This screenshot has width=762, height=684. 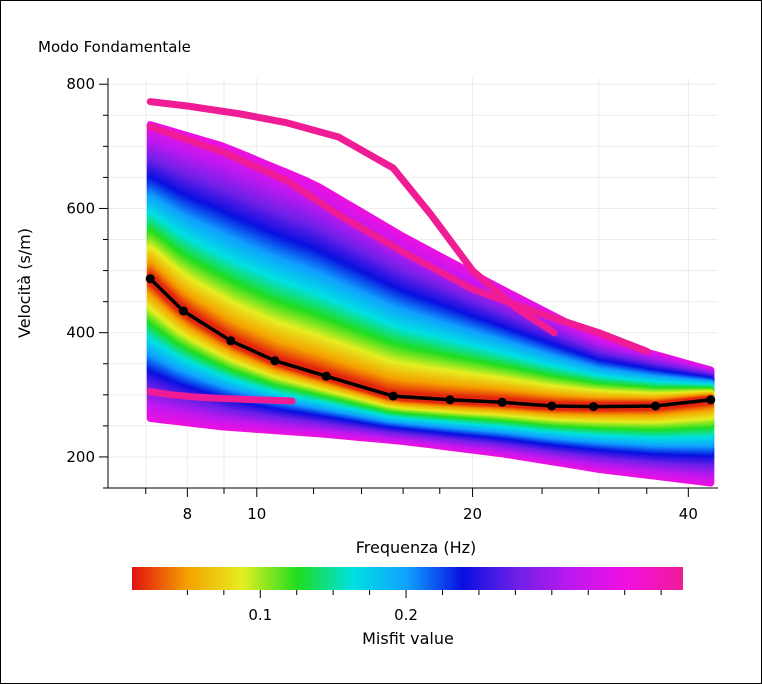 What do you see at coordinates (80, 333) in the screenshot?
I see `y-tick-label: 400` at bounding box center [80, 333].